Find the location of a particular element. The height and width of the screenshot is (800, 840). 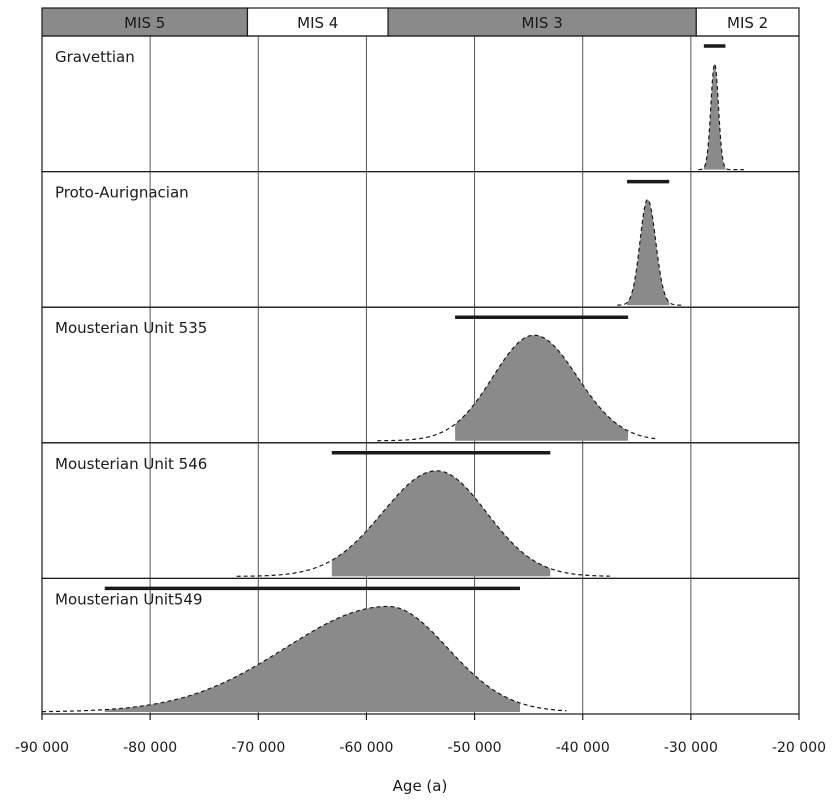

x-tick-label: -40 000 is located at coordinates (583, 748).